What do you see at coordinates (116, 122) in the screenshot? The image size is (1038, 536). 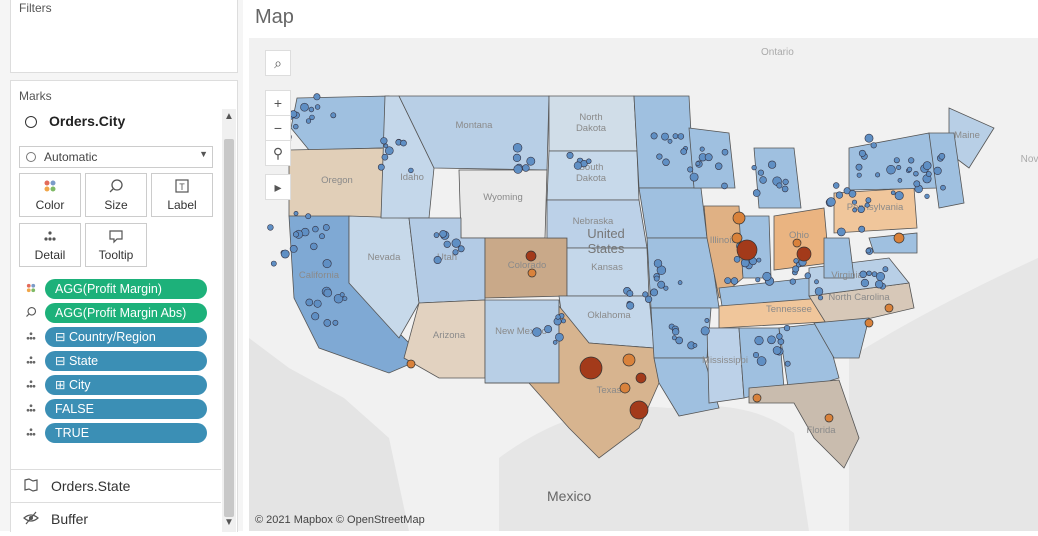 I see `marks-layer-header: Orders.City` at bounding box center [116, 122].